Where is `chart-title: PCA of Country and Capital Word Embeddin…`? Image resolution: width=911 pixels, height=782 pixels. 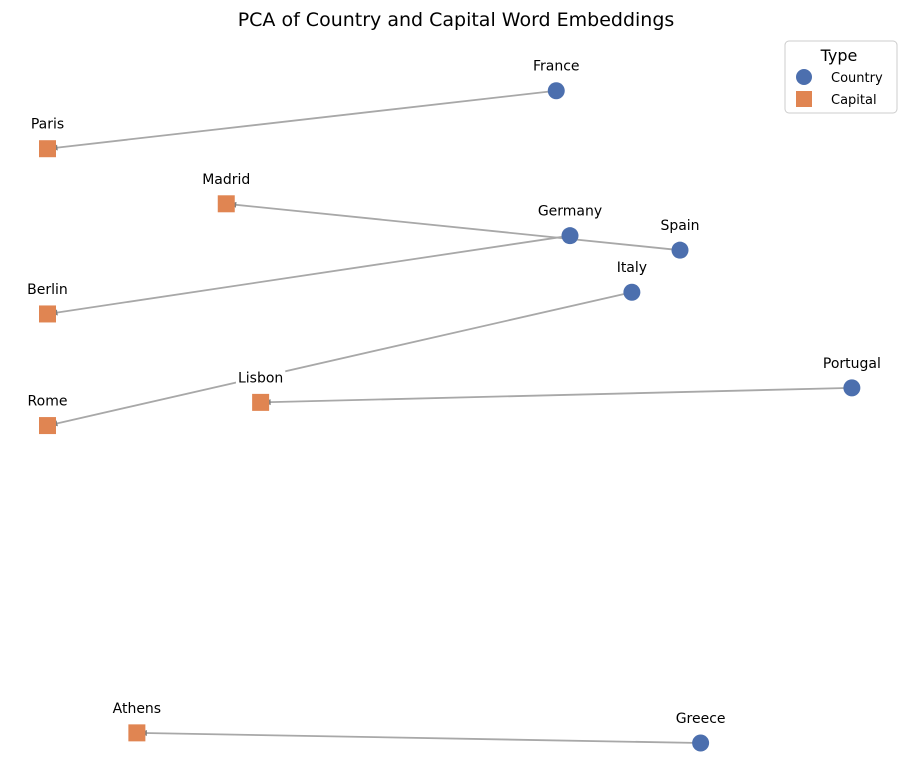 chart-title: PCA of Country and Capital Word Embeddin… is located at coordinates (456, 20).